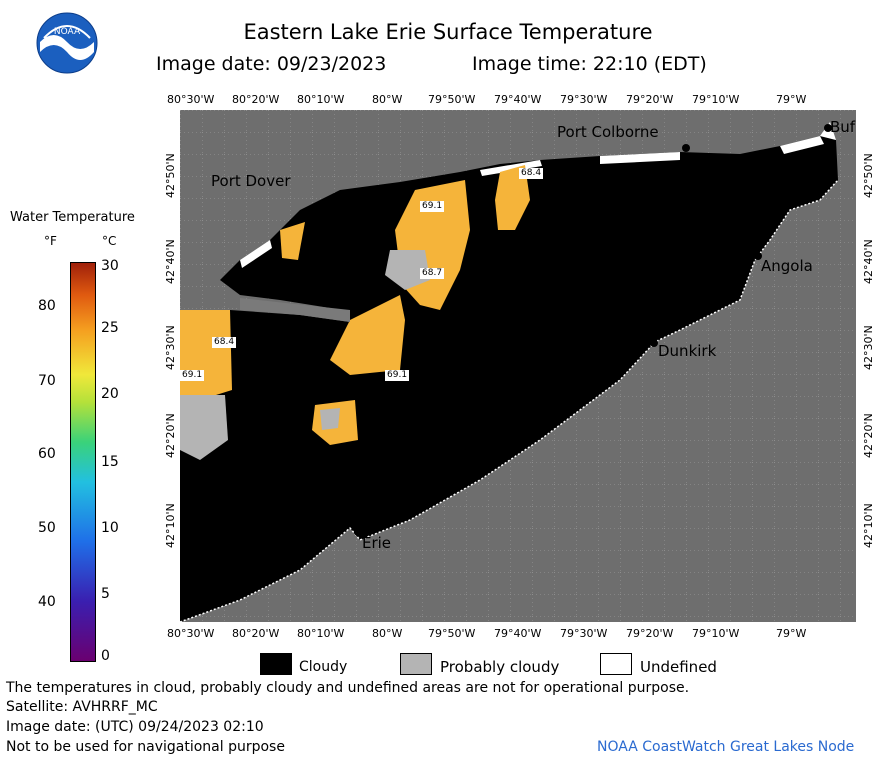  I want to click on lon-label-top: 79°30'W, so click(584, 99).